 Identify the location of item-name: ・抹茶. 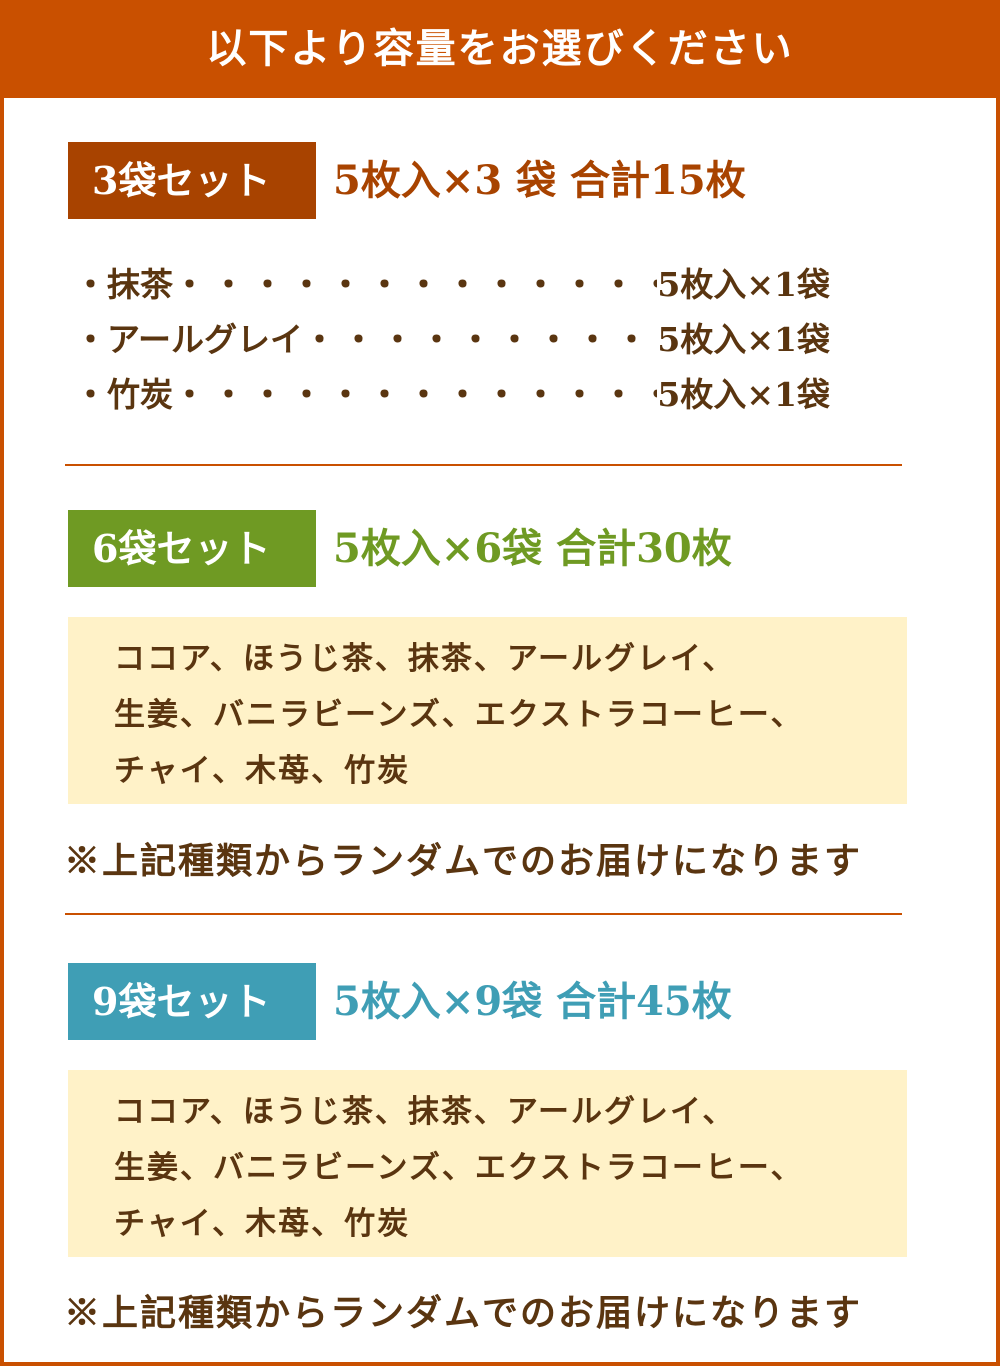
(123, 284).